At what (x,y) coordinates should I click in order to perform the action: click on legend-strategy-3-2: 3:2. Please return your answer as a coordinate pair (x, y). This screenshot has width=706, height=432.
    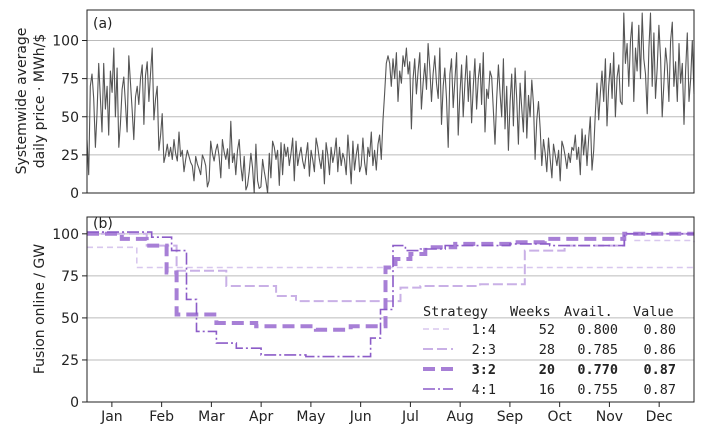
    Looking at the image, I should click on (484, 370).